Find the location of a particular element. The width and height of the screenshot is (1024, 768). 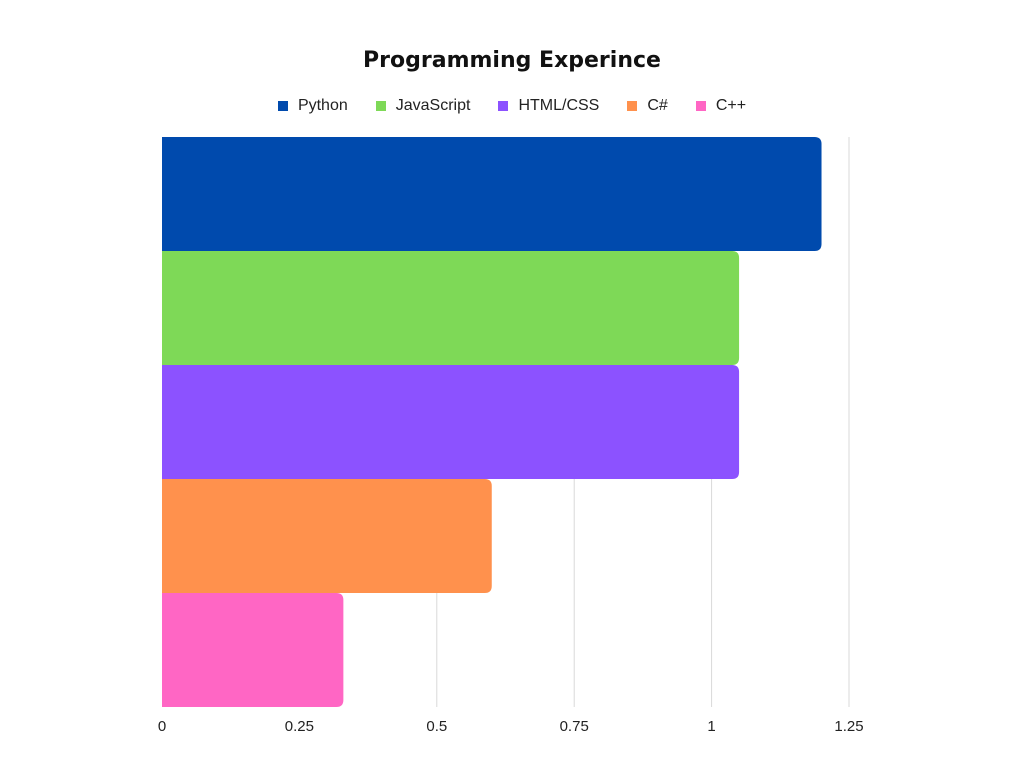

chart-title: Programming Experince is located at coordinates (512, 60).